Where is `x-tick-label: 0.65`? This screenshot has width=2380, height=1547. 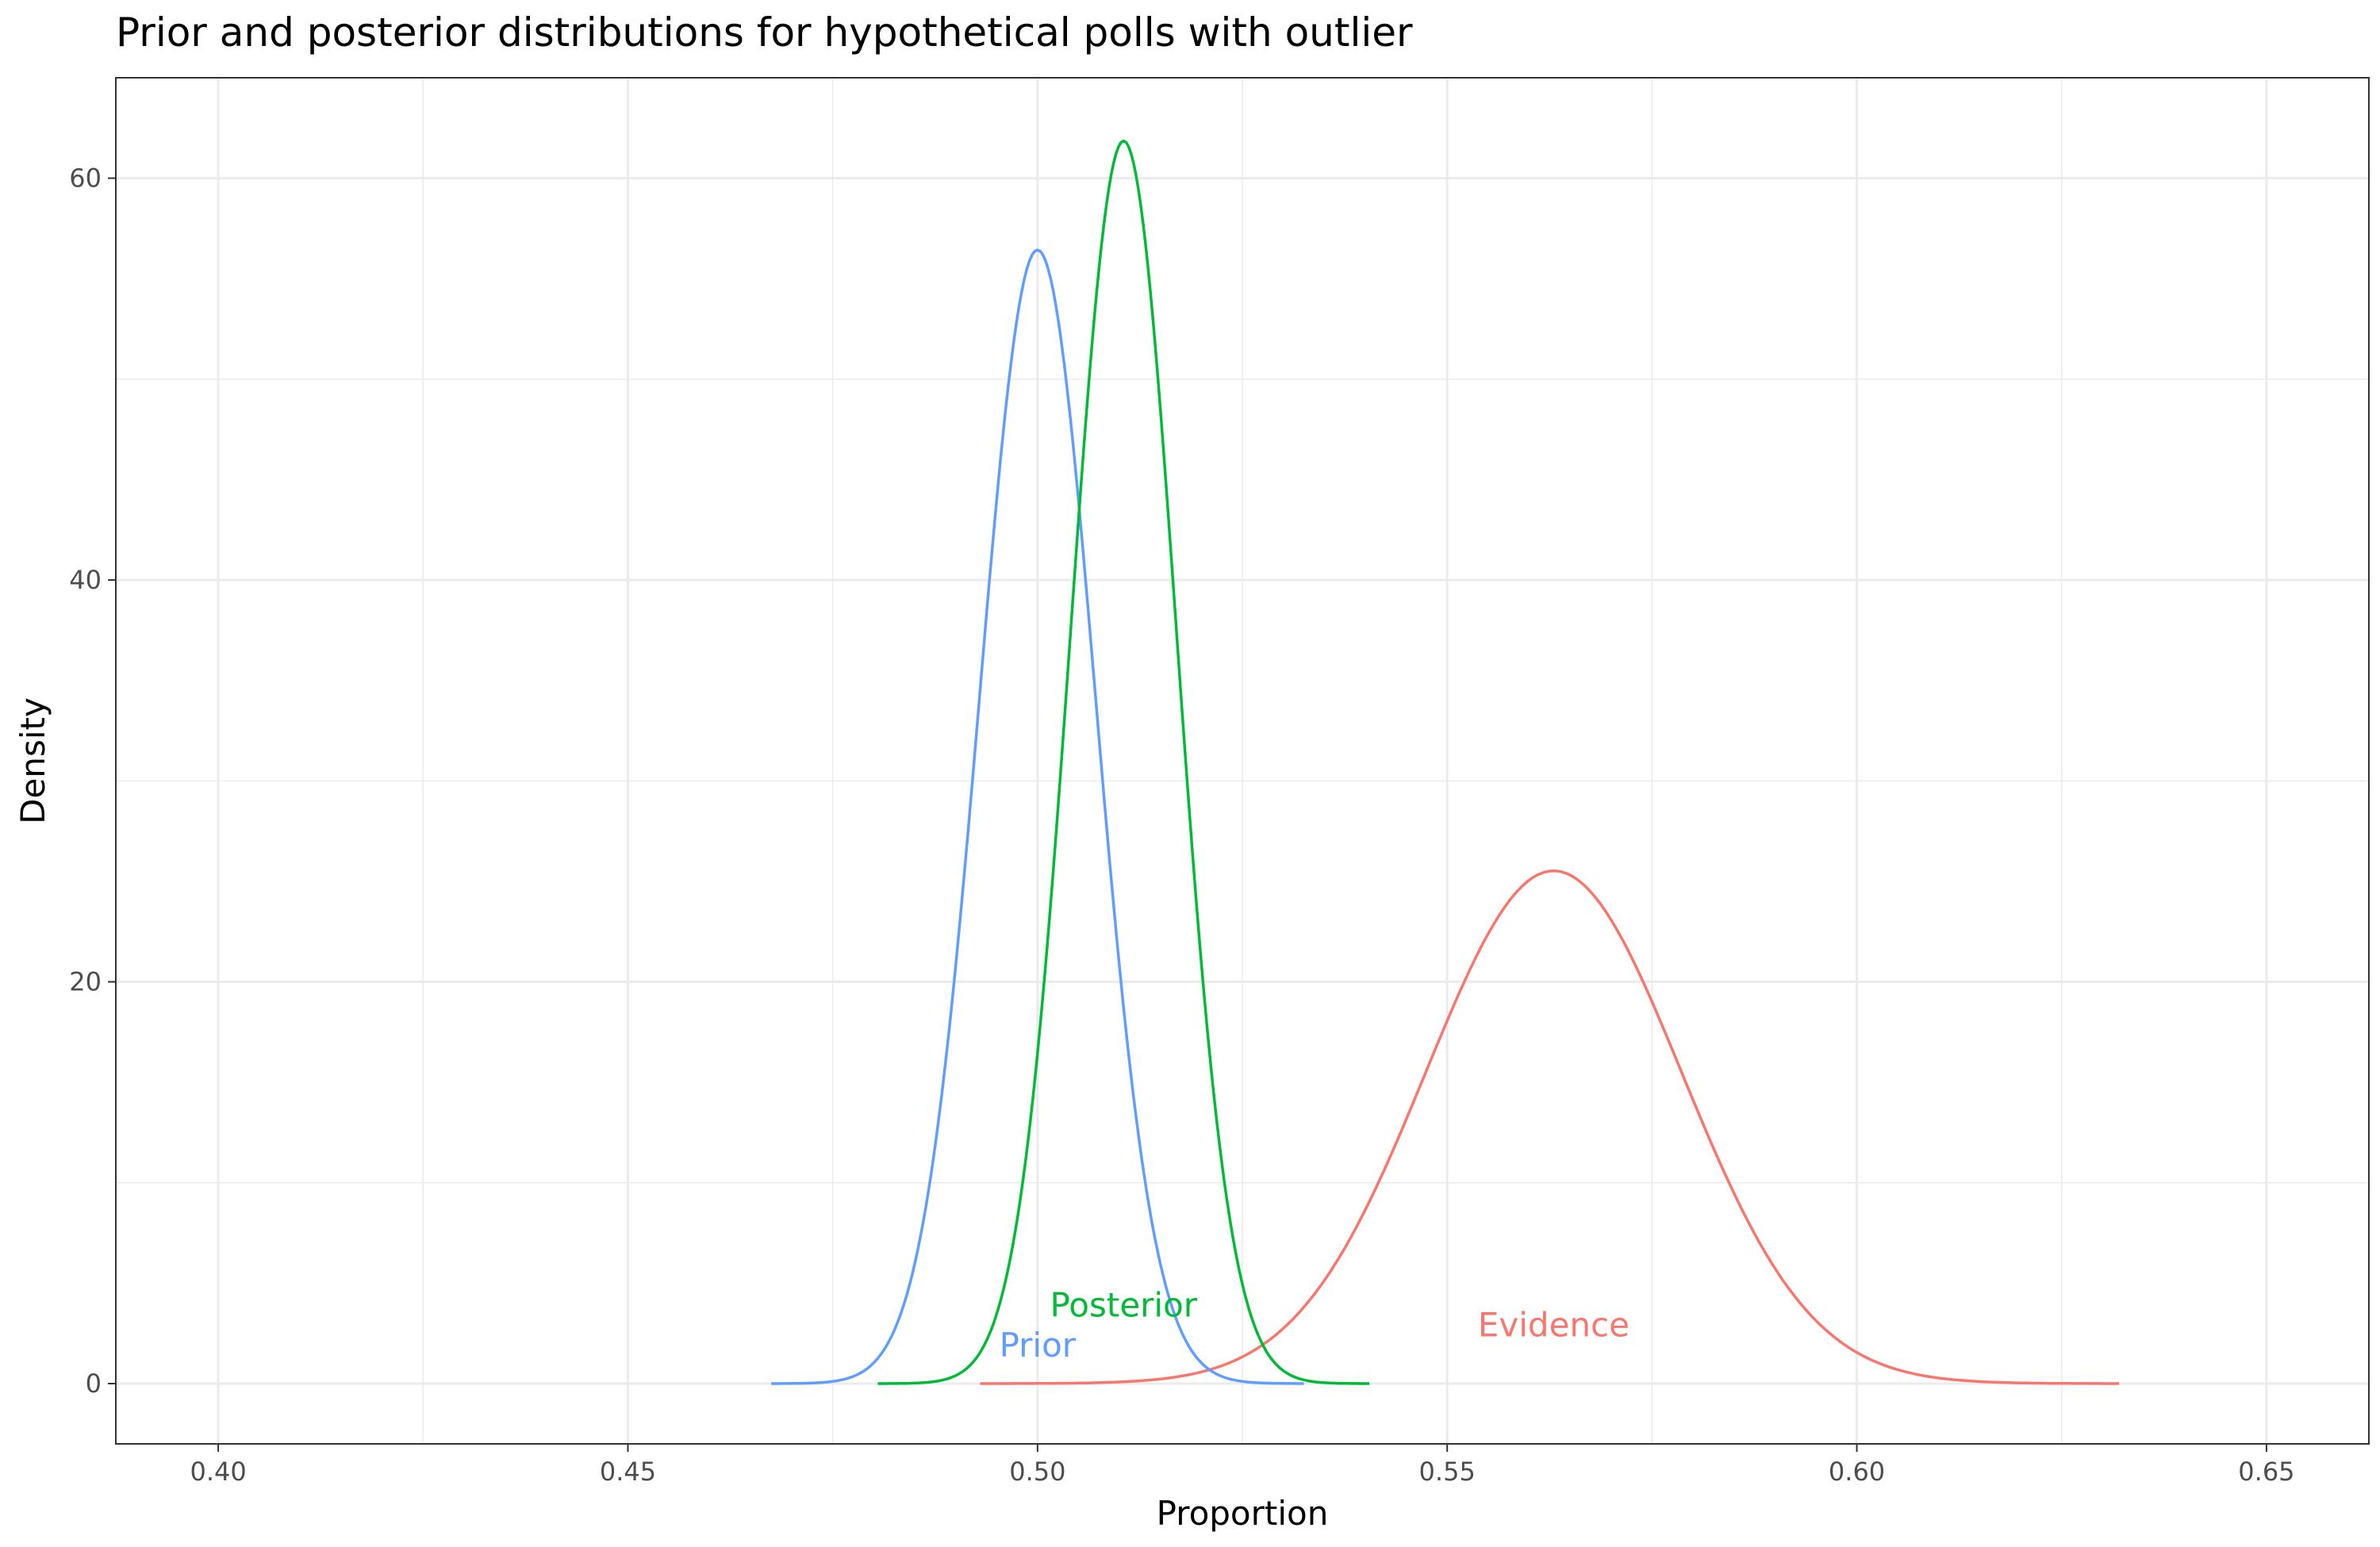 x-tick-label: 0.65 is located at coordinates (2266, 1472).